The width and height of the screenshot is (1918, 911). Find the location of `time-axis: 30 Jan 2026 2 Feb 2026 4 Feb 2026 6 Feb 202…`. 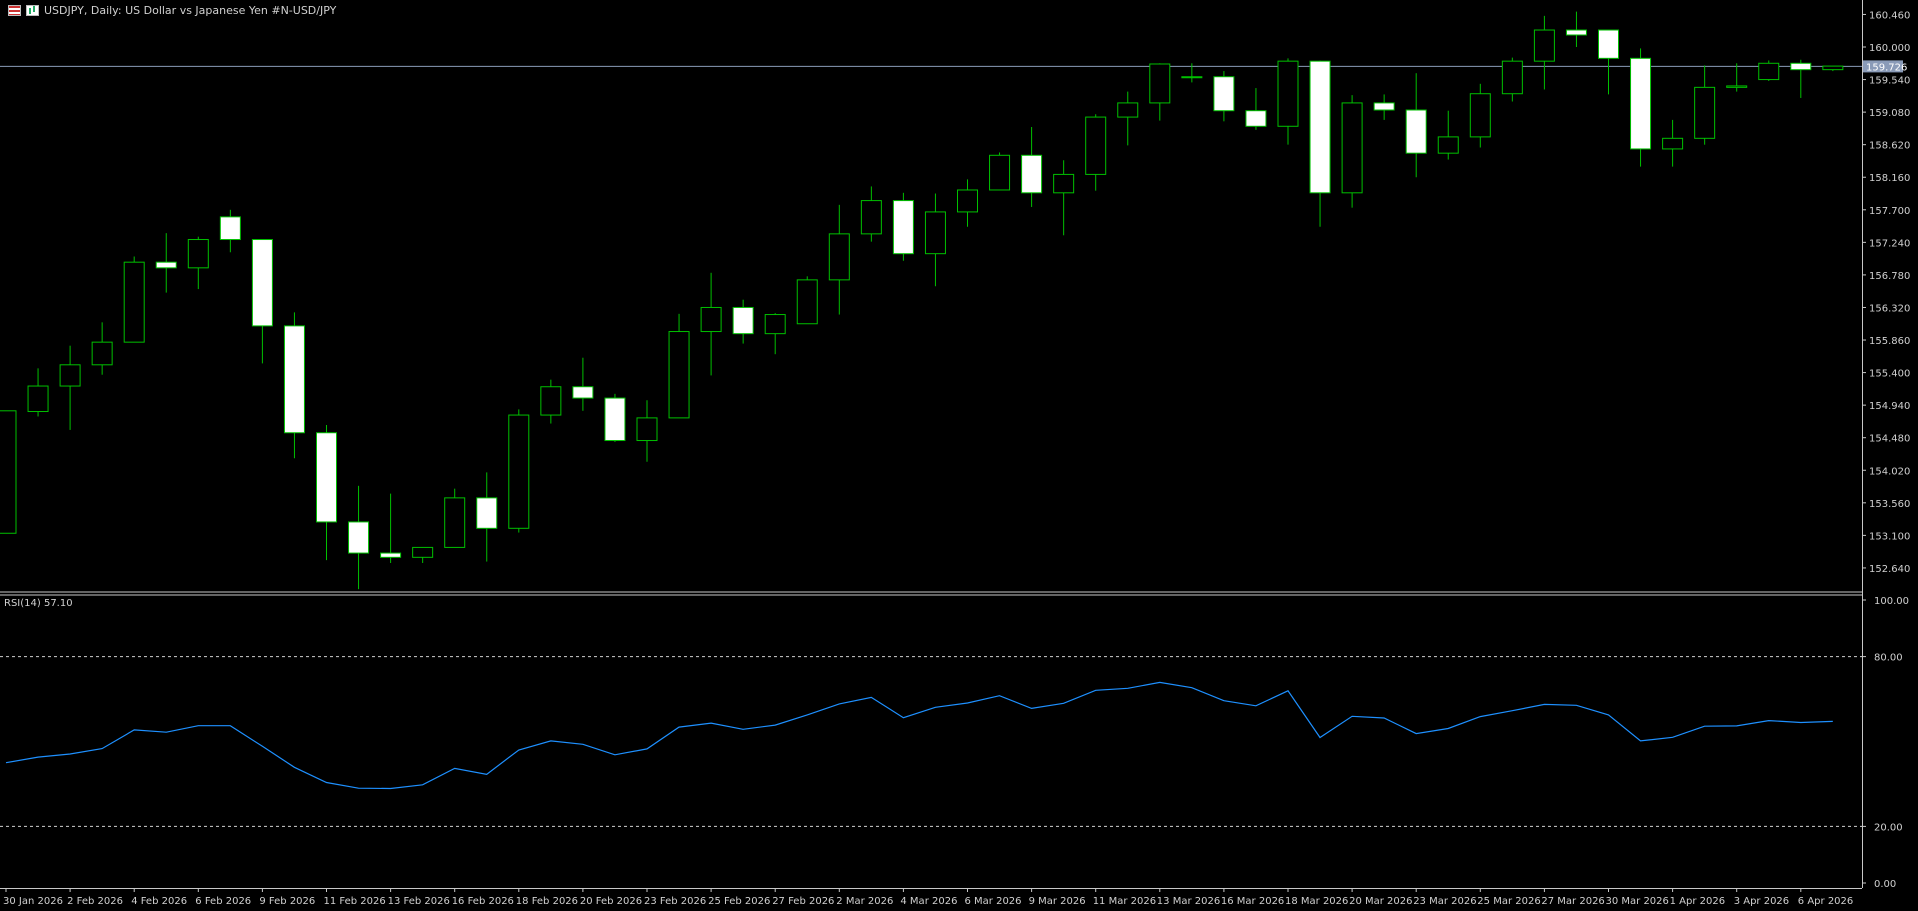

time-axis: 30 Jan 2026 2 Feb 2026 4 Feb 2026 6 Feb 202… is located at coordinates (928, 897).